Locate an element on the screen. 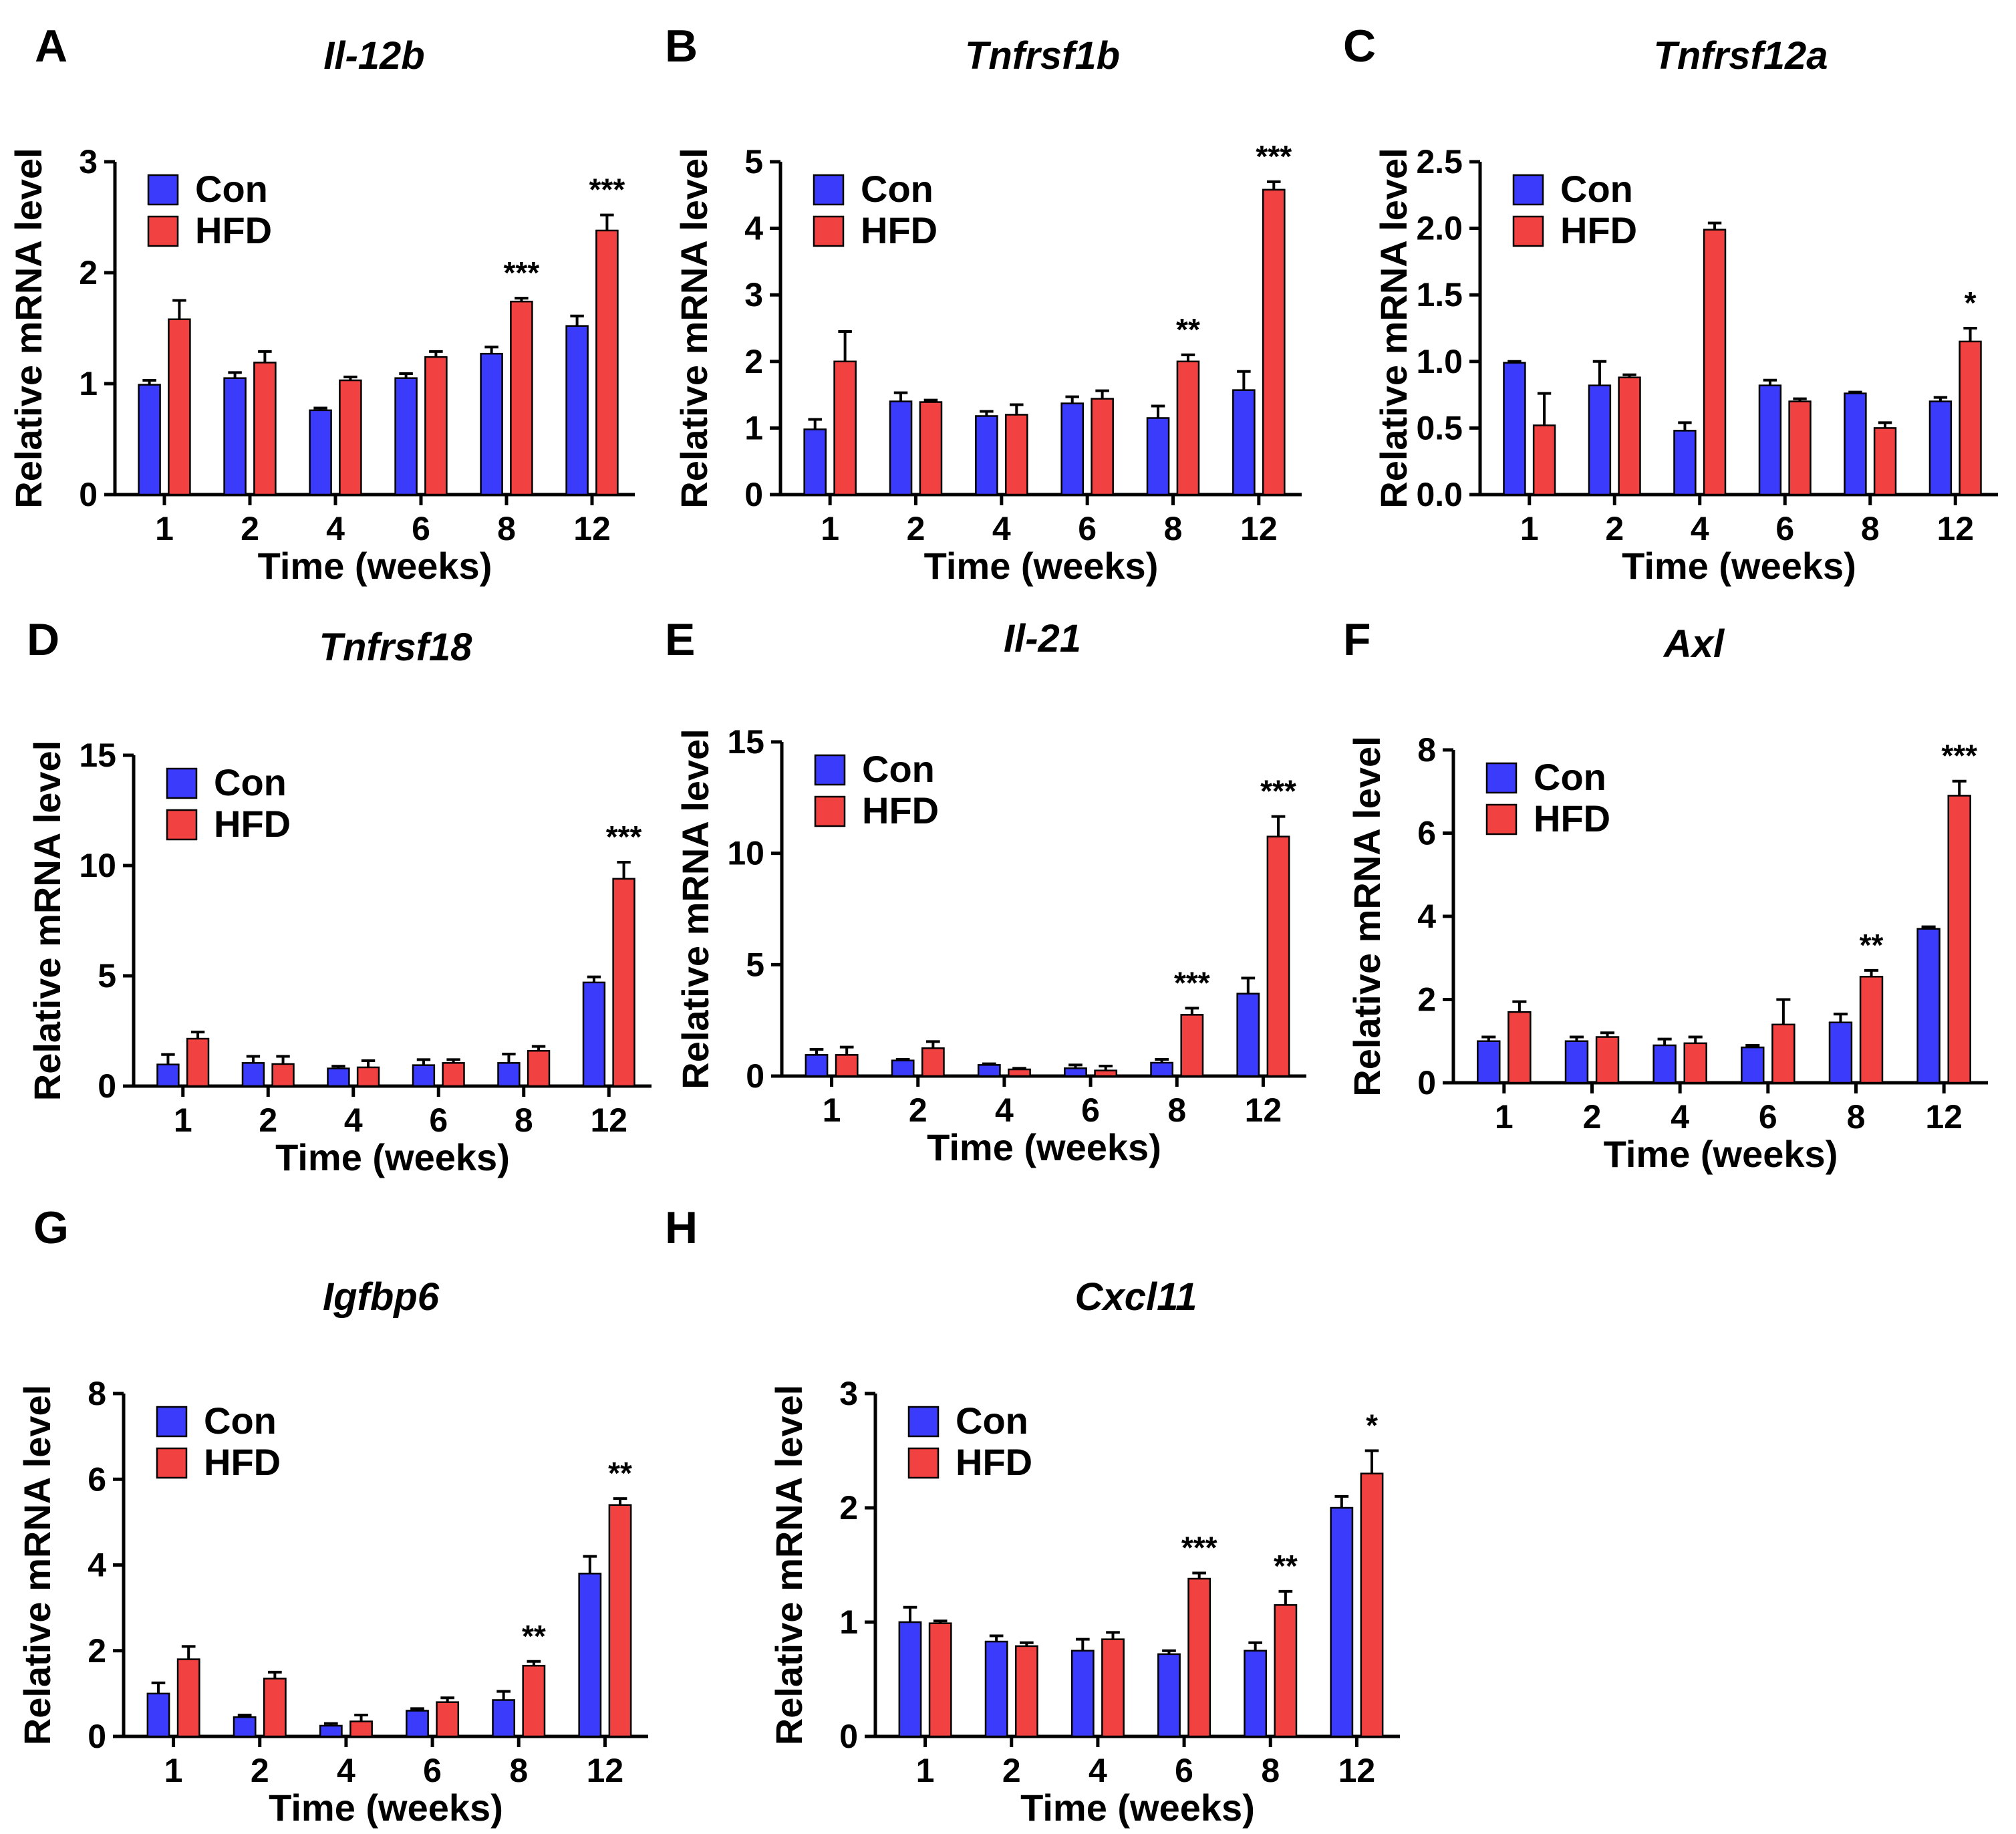 This screenshot has height=1834, width=2016. panel-letter: D is located at coordinates (43, 639).